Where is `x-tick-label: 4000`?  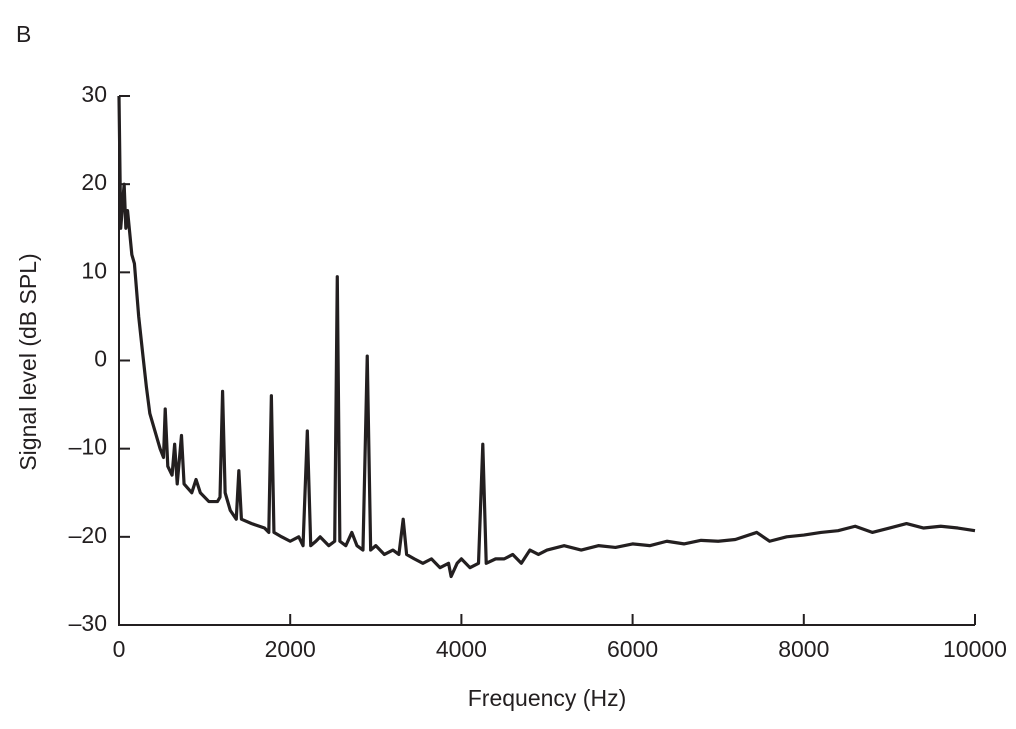 x-tick-label: 4000 is located at coordinates (461, 649).